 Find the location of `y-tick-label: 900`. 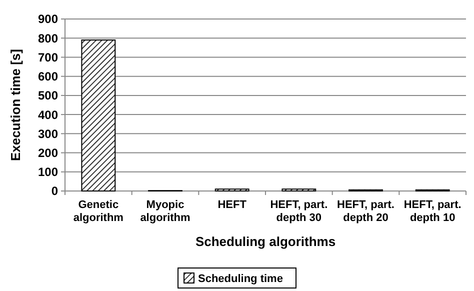

y-tick-label: 900 is located at coordinates (48, 19).